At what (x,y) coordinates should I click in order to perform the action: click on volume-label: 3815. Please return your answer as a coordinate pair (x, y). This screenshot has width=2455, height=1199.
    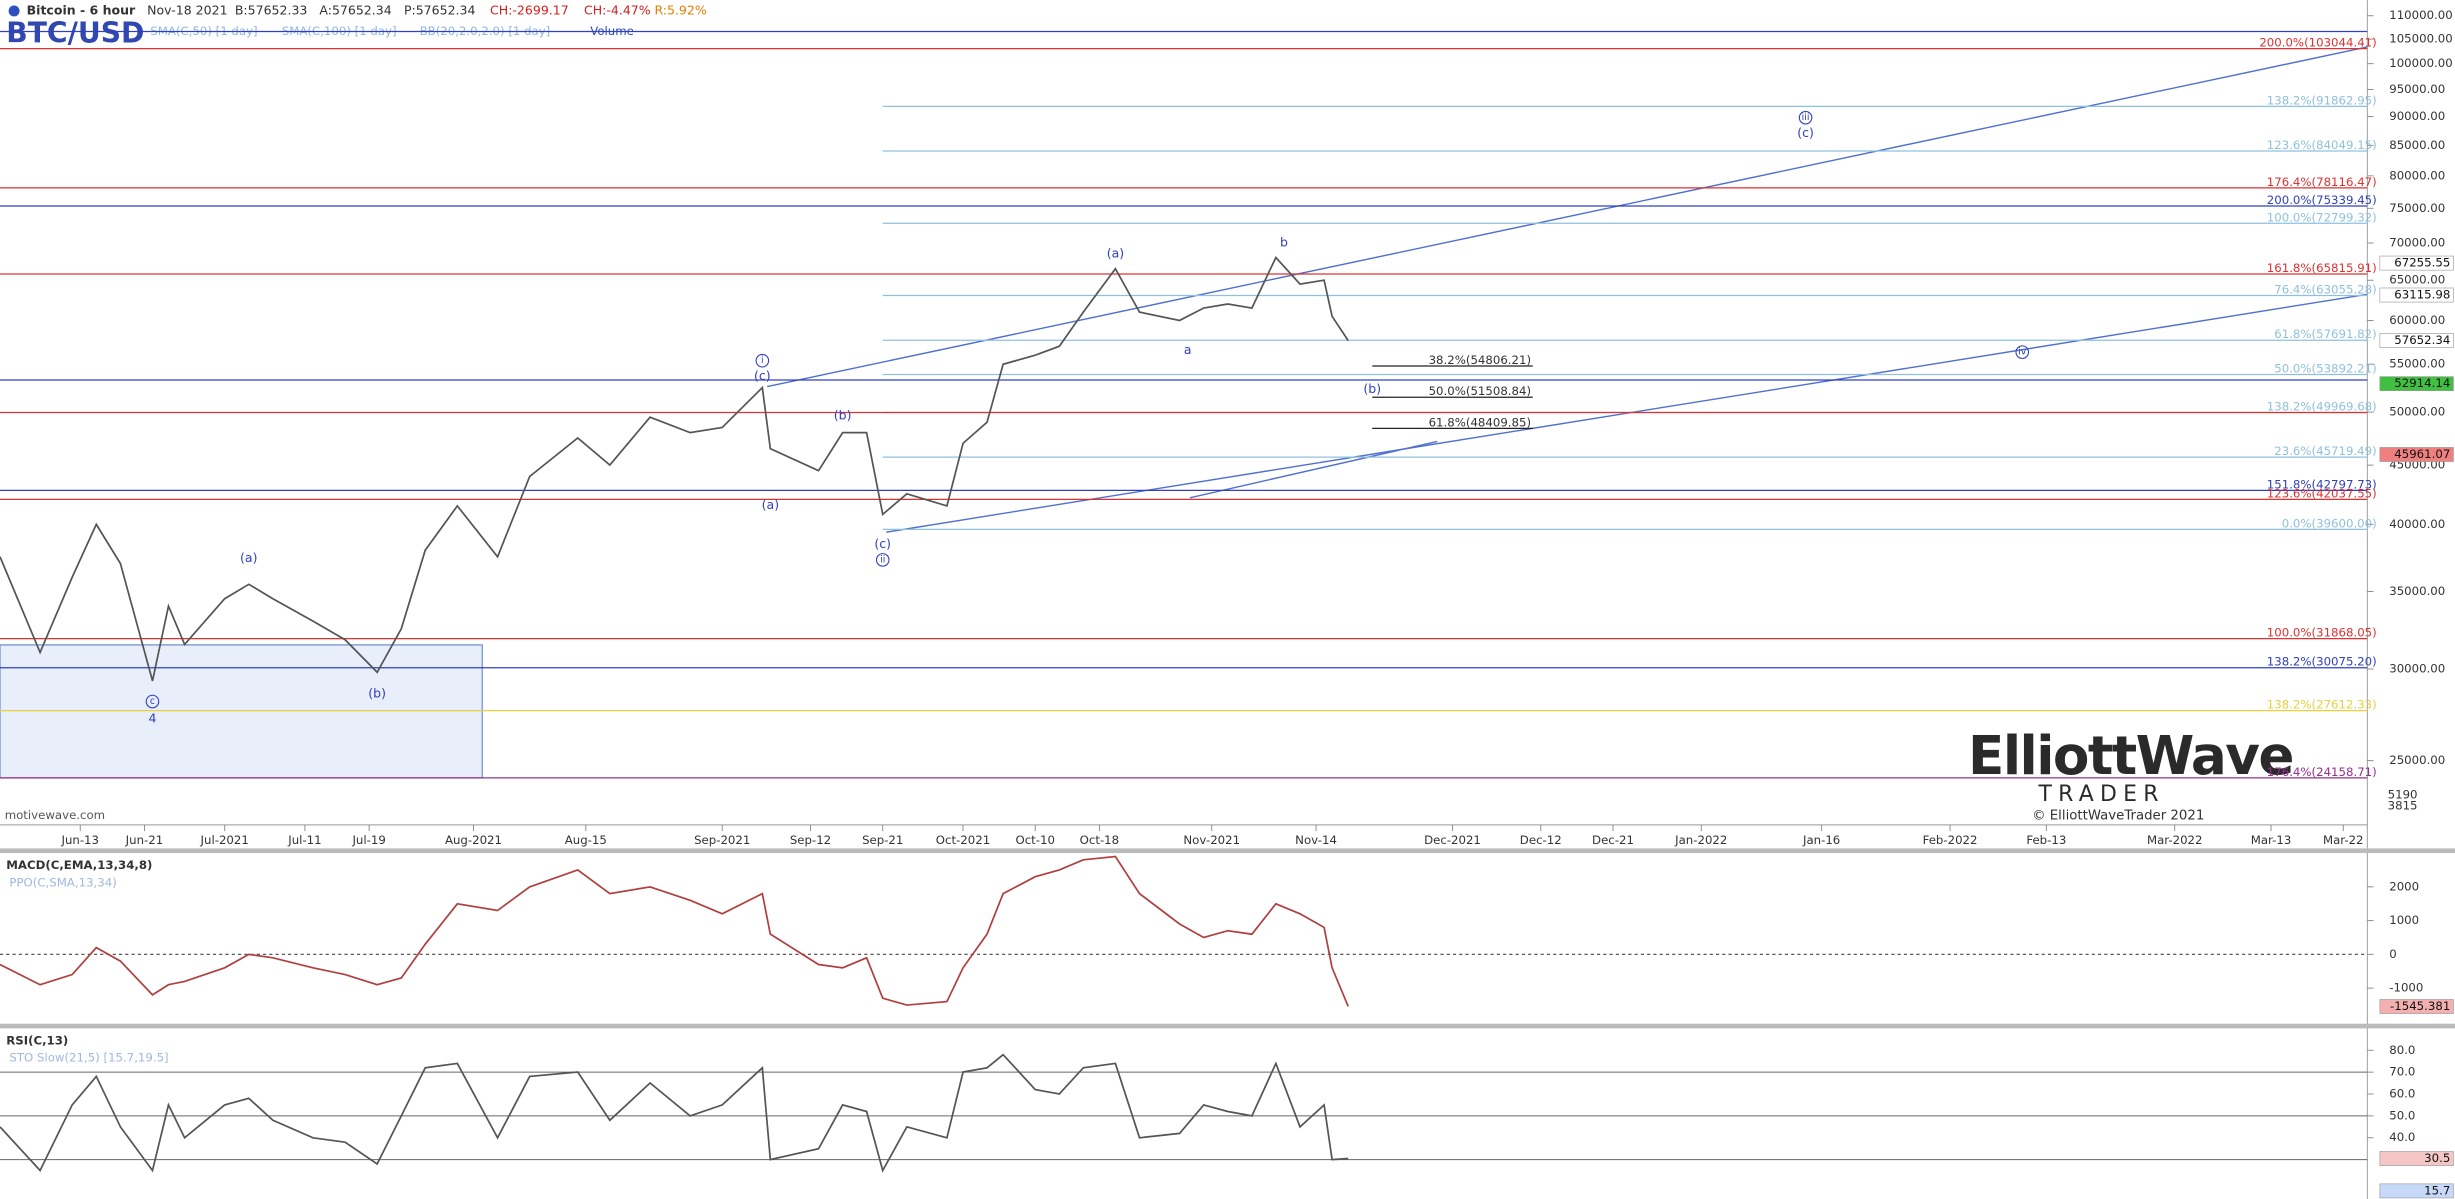
    Looking at the image, I should click on (2403, 806).